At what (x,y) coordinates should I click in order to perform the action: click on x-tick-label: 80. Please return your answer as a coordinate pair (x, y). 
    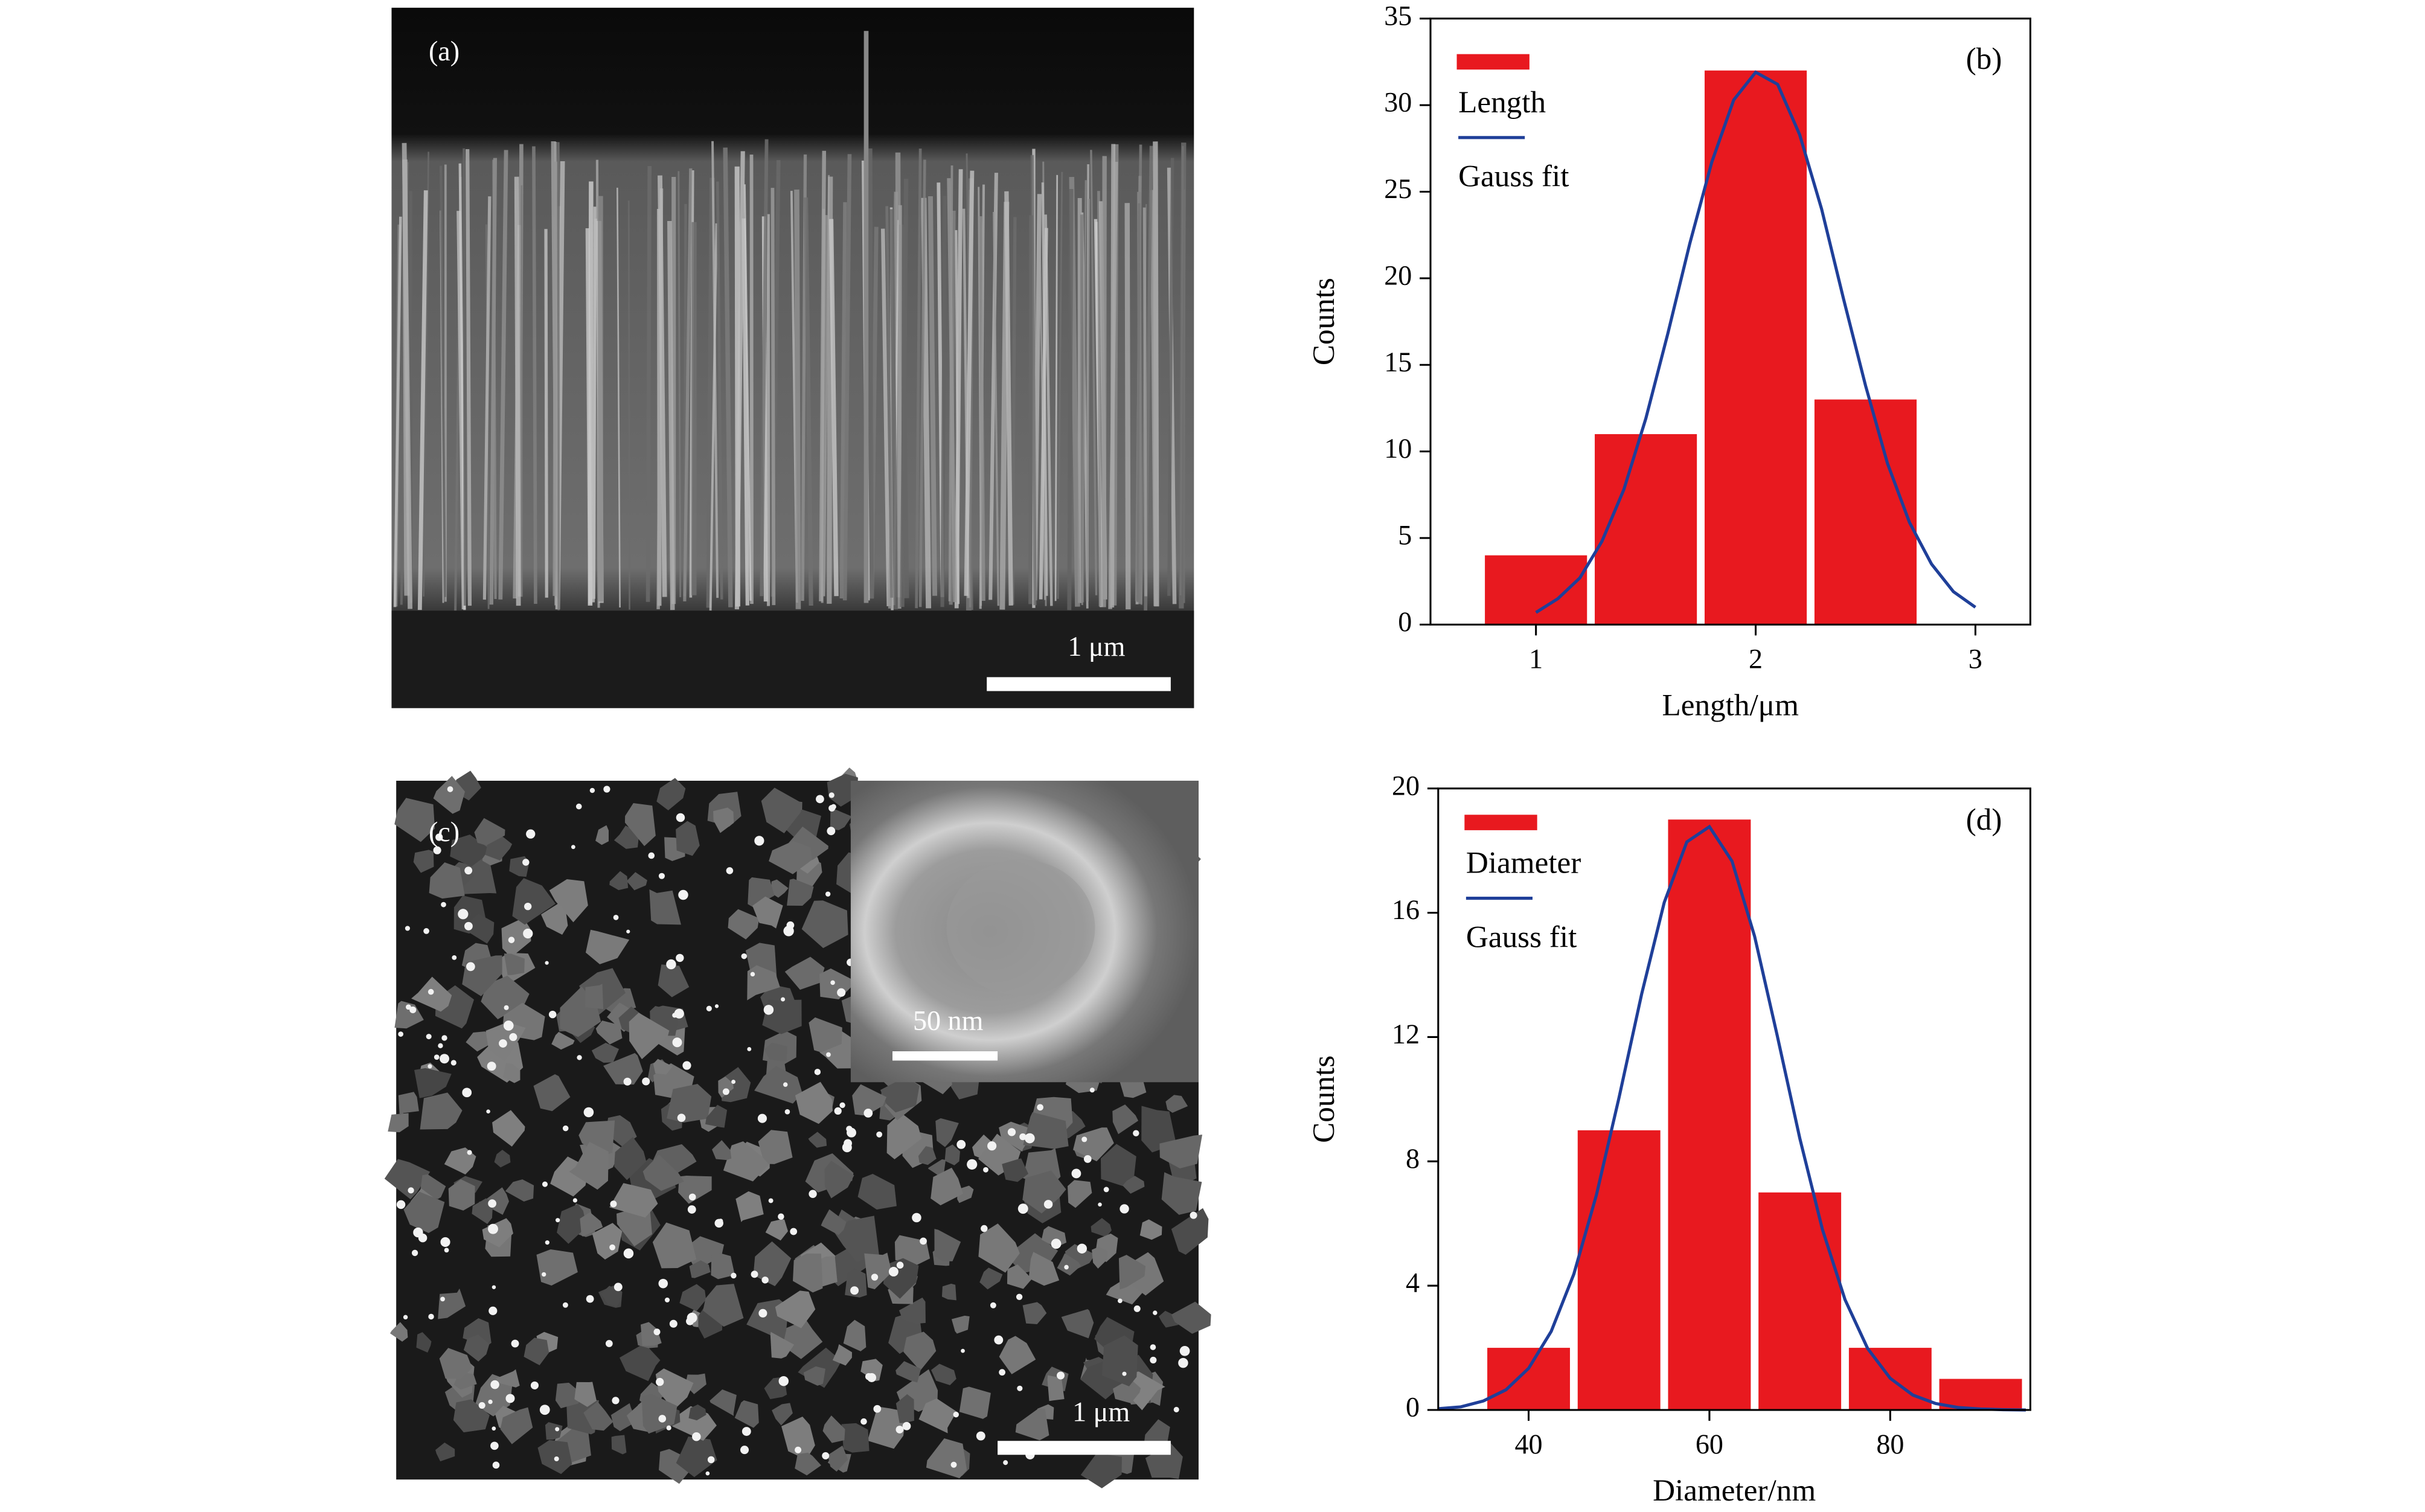
    Looking at the image, I should click on (1890, 1444).